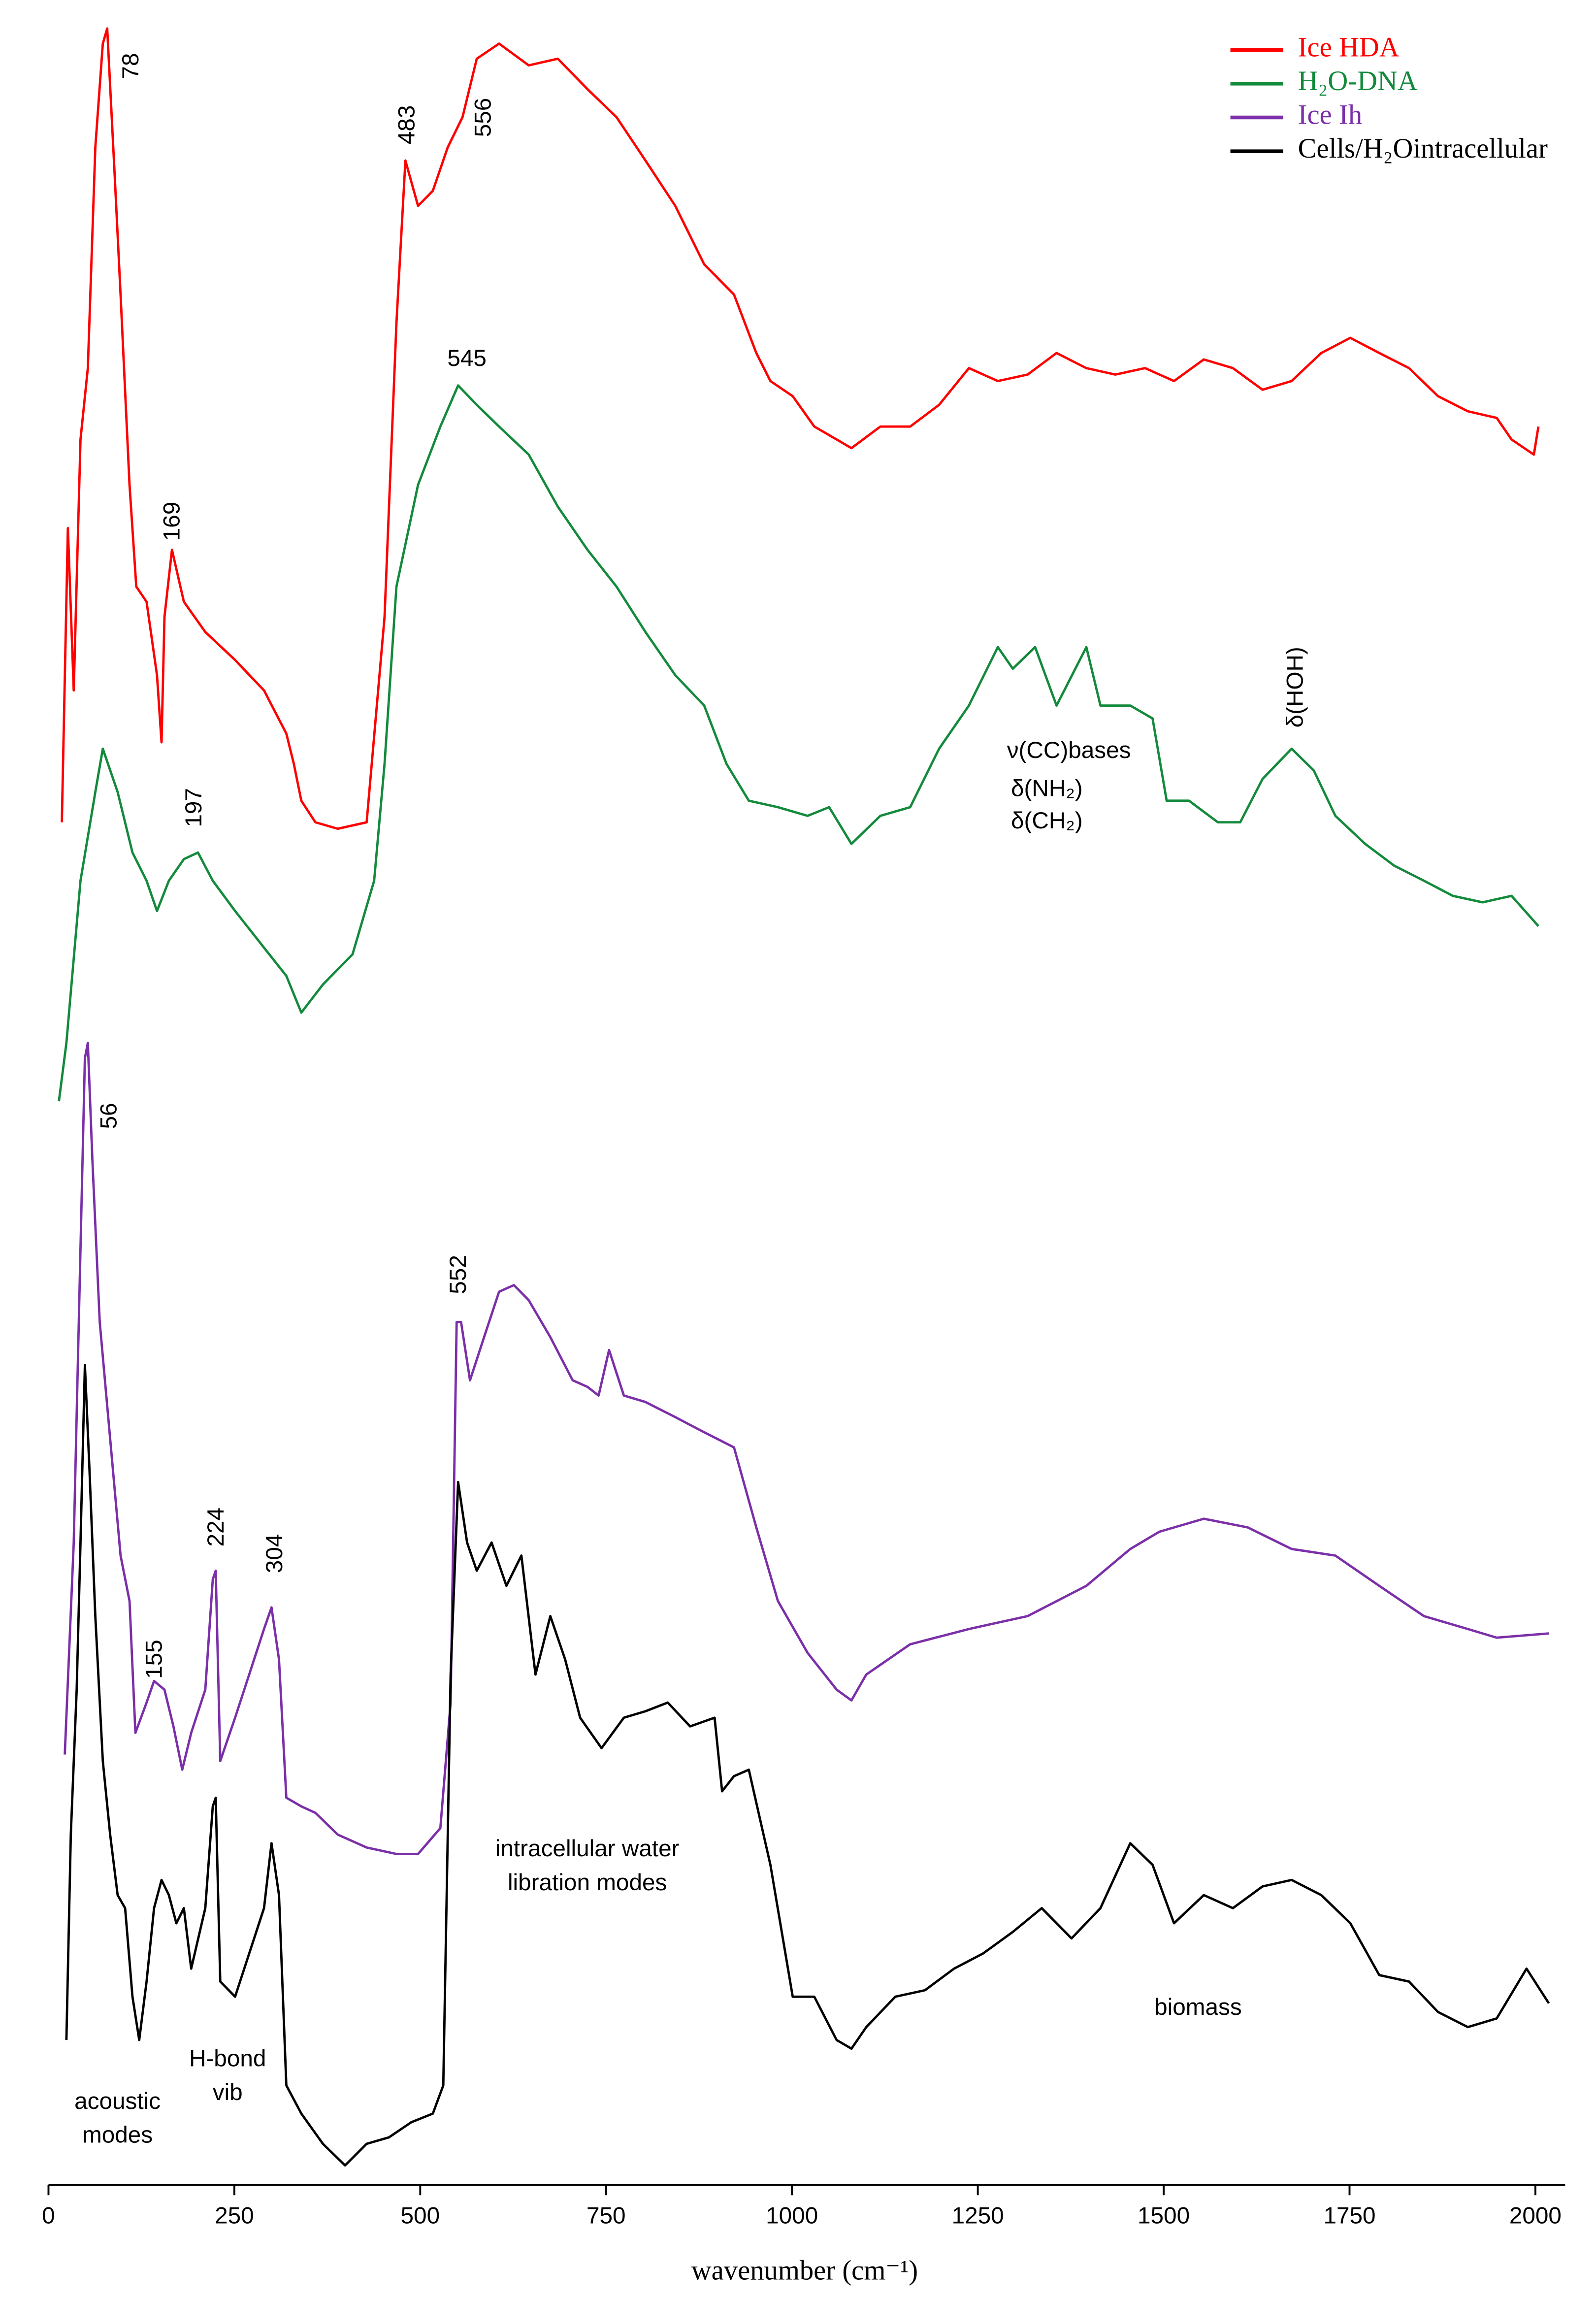  I want to click on x-tick-label: 1750, so click(1349, 2216).